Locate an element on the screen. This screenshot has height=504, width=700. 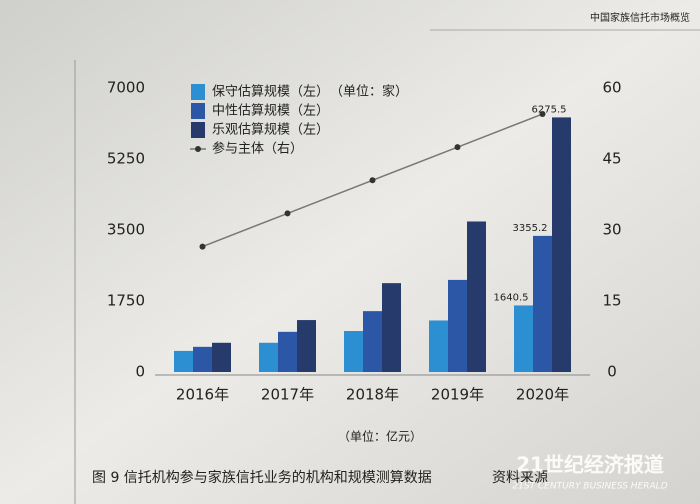
x-tick-label: 2020年 is located at coordinates (542, 395).